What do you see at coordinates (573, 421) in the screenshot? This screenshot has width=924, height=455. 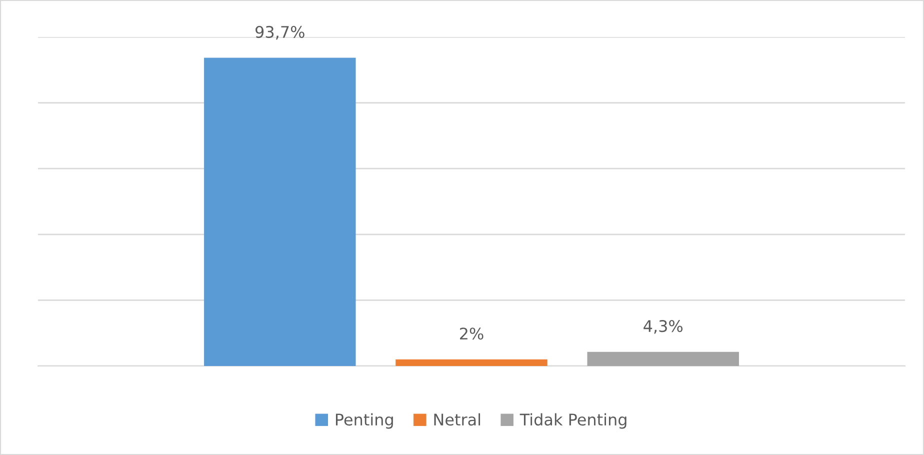 I see `legend-label: Tidak Penting` at bounding box center [573, 421].